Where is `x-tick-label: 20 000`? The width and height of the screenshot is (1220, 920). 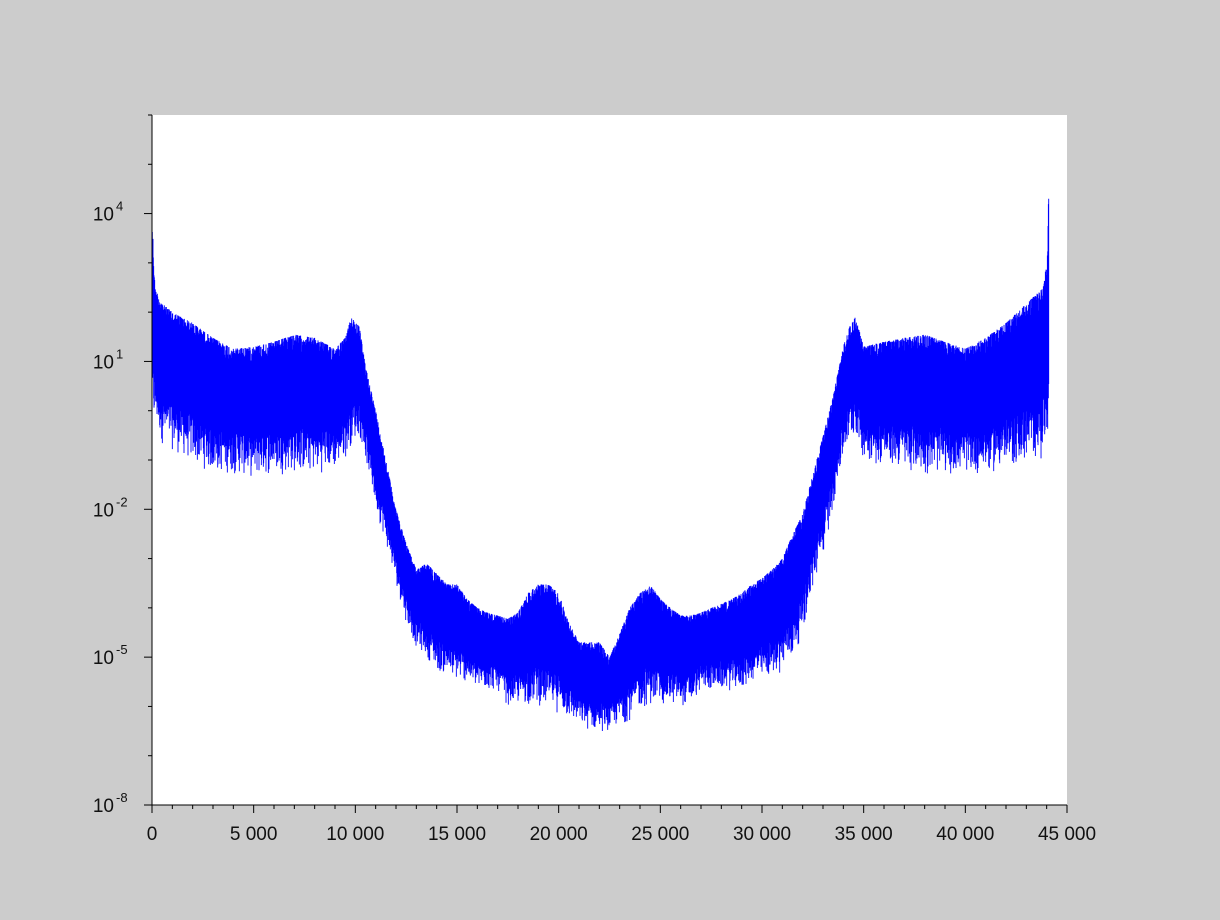 x-tick-label: 20 000 is located at coordinates (559, 834).